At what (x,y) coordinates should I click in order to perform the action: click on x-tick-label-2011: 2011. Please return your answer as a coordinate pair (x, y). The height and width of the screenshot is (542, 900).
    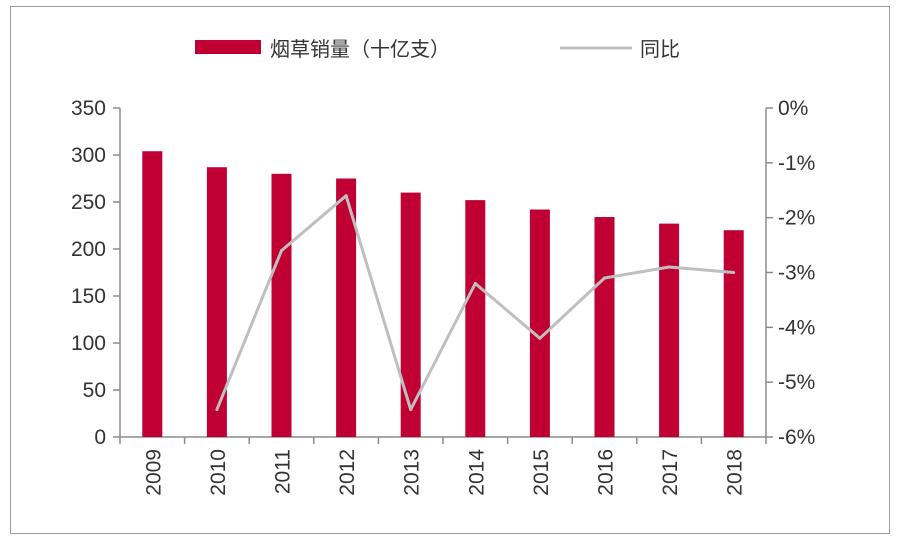
    Looking at the image, I should click on (283, 471).